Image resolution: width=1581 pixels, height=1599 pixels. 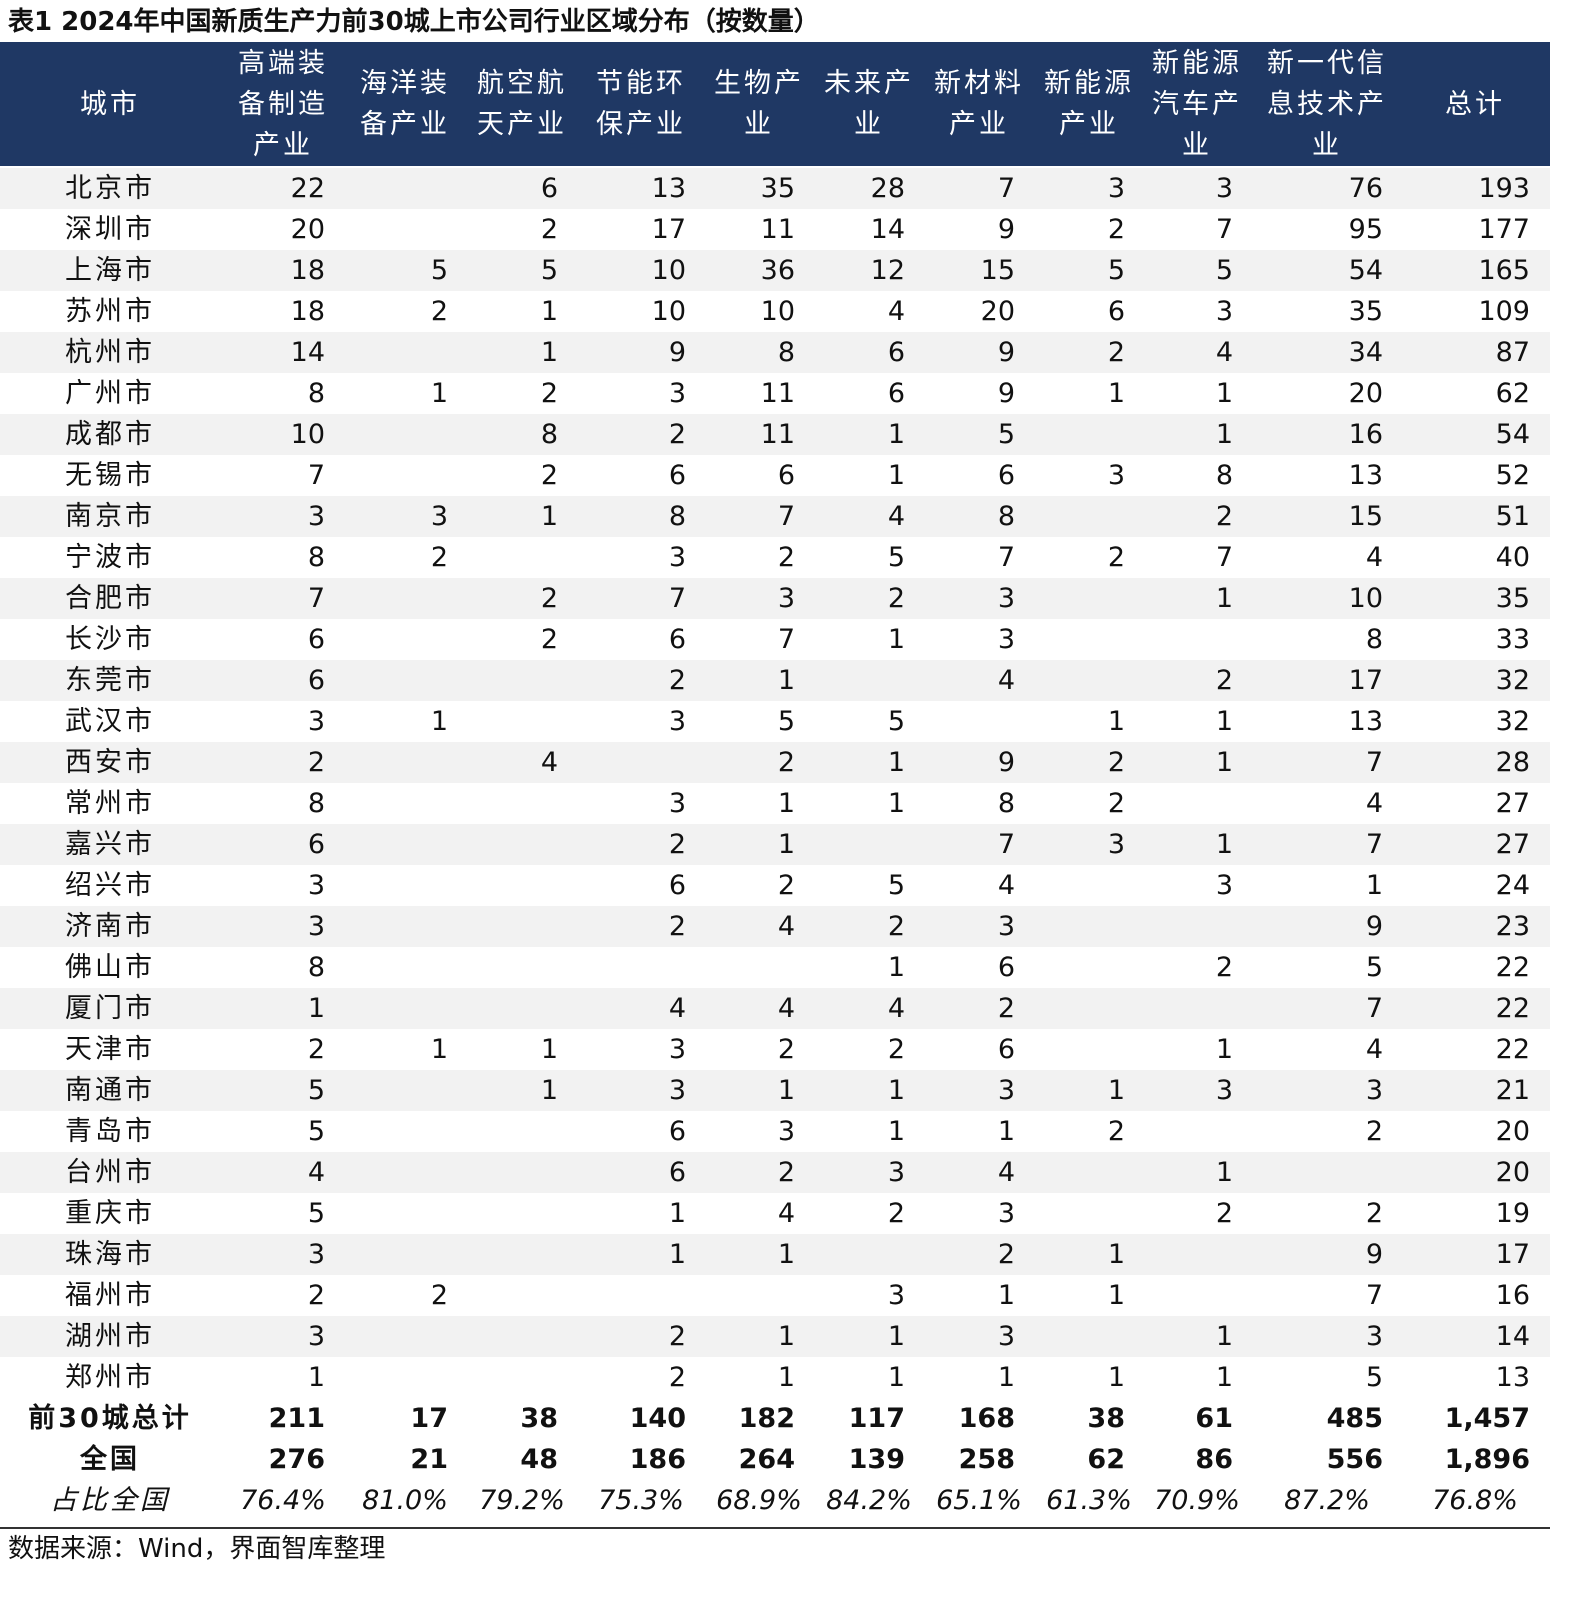 What do you see at coordinates (869, 1500) in the screenshot?
I see `cell-value: 84.2%` at bounding box center [869, 1500].